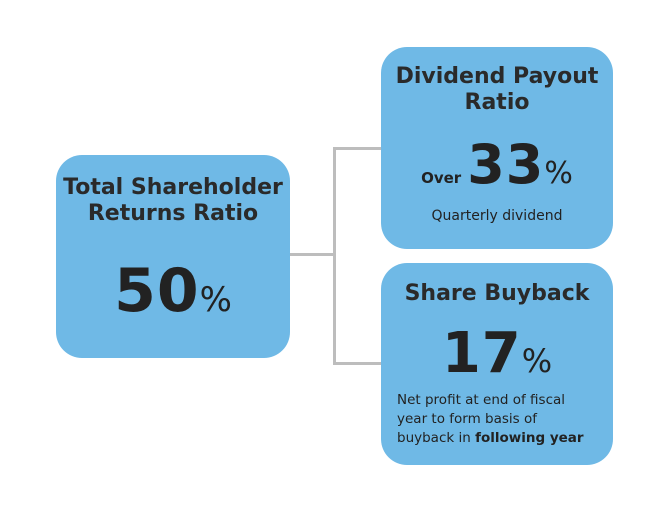 The image size is (670, 513). I want to click on total-returns-title-line2: Returns Ratio, so click(173, 214).